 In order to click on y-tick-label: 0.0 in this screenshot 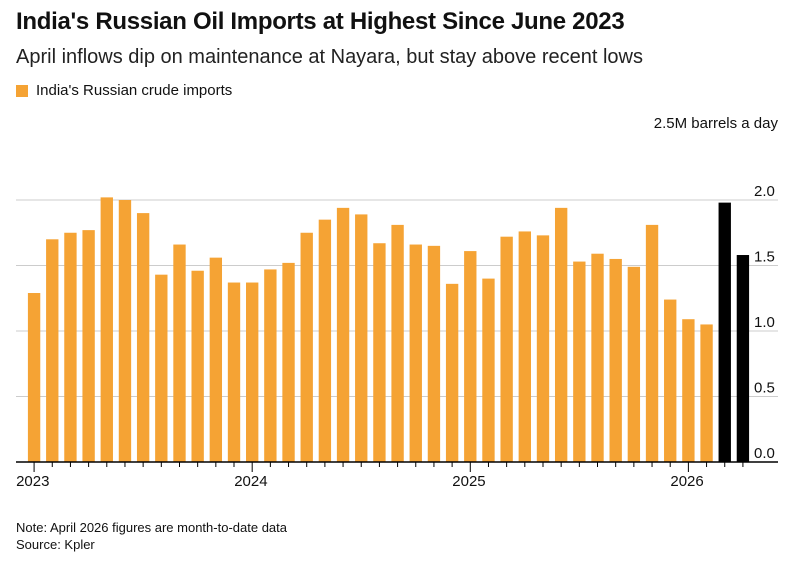, I will do `click(764, 453)`.